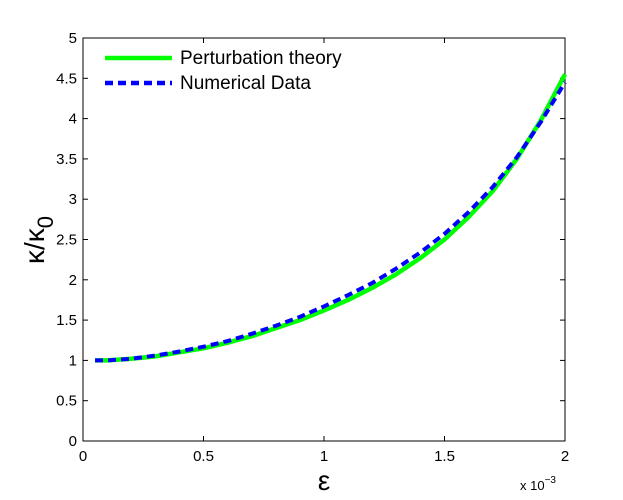 This screenshot has width=623, height=500. What do you see at coordinates (66, 401) in the screenshot?
I see `y-tick-label: 0.5` at bounding box center [66, 401].